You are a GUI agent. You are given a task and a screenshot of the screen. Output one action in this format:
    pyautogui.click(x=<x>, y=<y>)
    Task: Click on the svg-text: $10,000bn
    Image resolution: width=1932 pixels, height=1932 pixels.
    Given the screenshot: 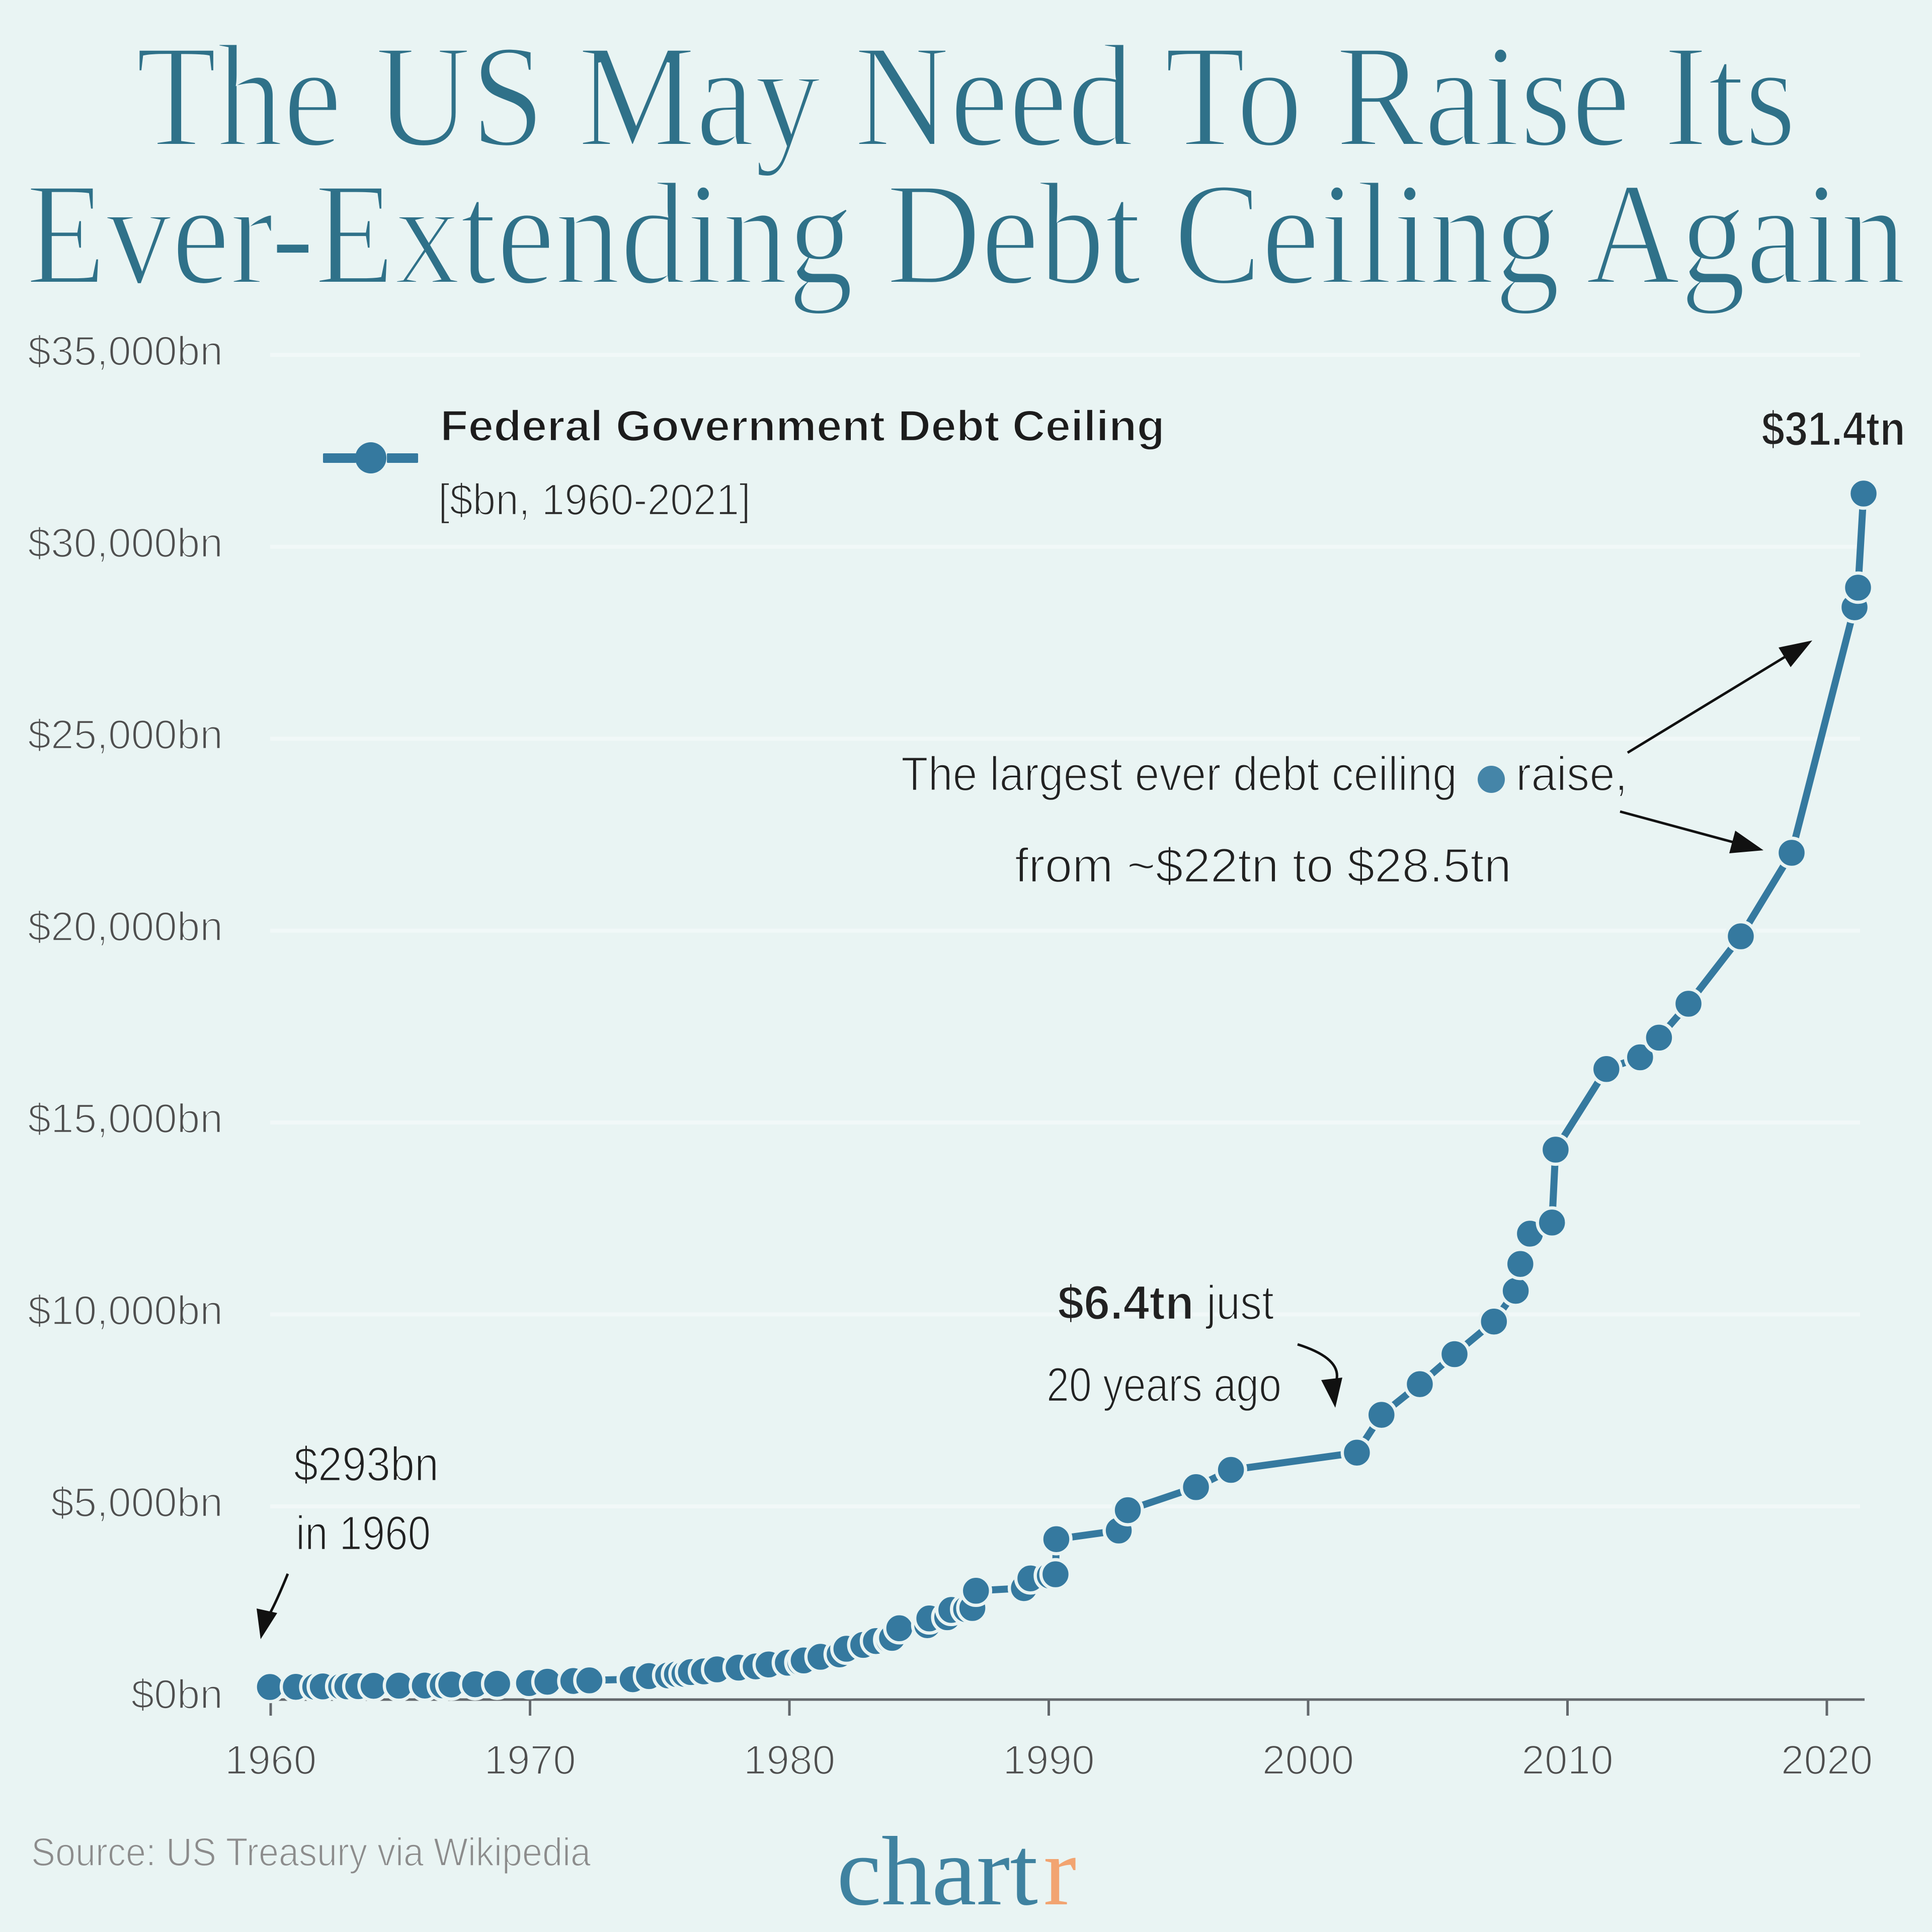 What is the action you would take?
    pyautogui.click(x=125, y=1311)
    